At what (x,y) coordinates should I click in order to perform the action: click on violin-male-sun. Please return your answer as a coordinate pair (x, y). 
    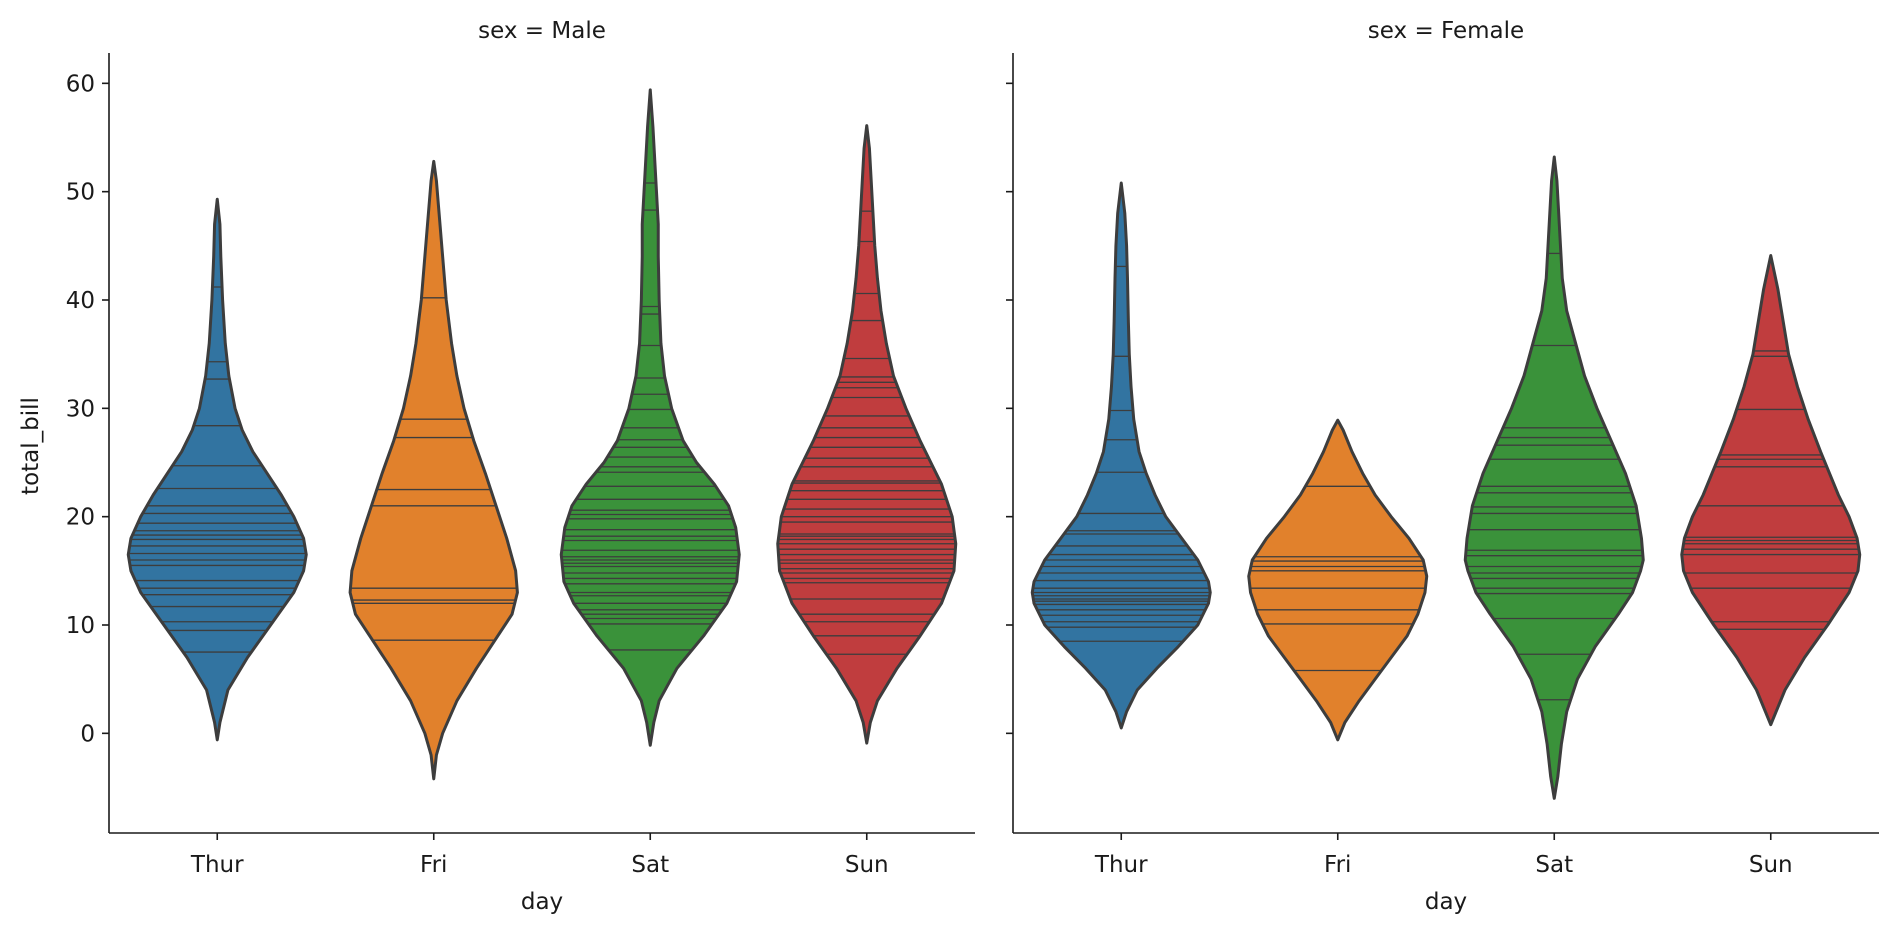
    Looking at the image, I should click on (867, 434).